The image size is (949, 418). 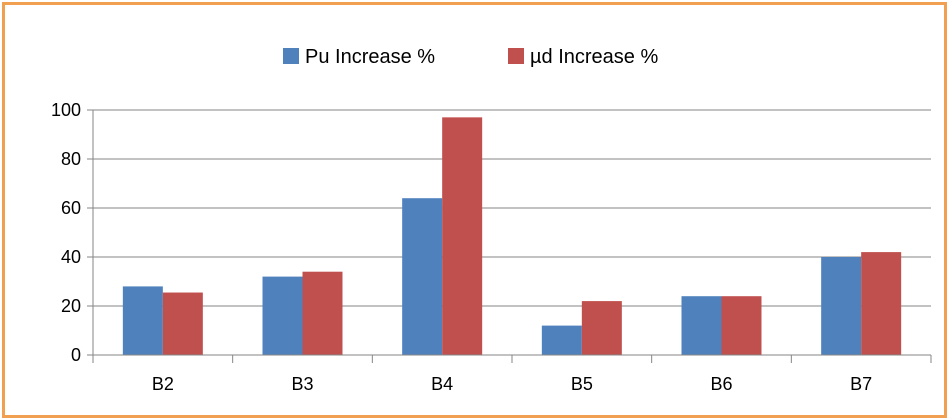 What do you see at coordinates (470, 57) in the screenshot?
I see `legend: Pu Increase % µd Increase %` at bounding box center [470, 57].